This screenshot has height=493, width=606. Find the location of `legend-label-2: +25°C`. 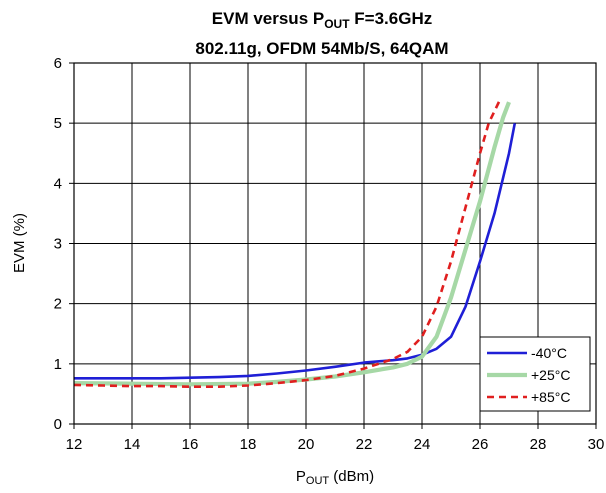

legend-label-2: +25°C is located at coordinates (550, 375).